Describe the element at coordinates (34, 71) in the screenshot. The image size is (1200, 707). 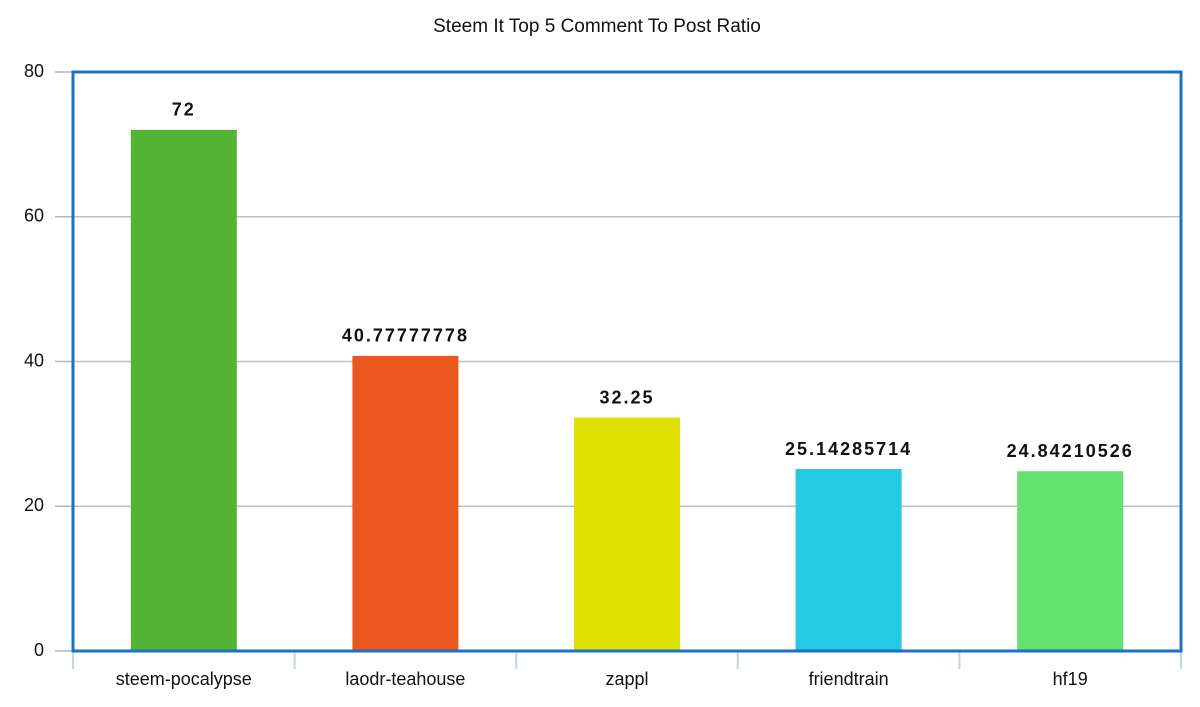
I see `y-tick-label: 80` at that location.